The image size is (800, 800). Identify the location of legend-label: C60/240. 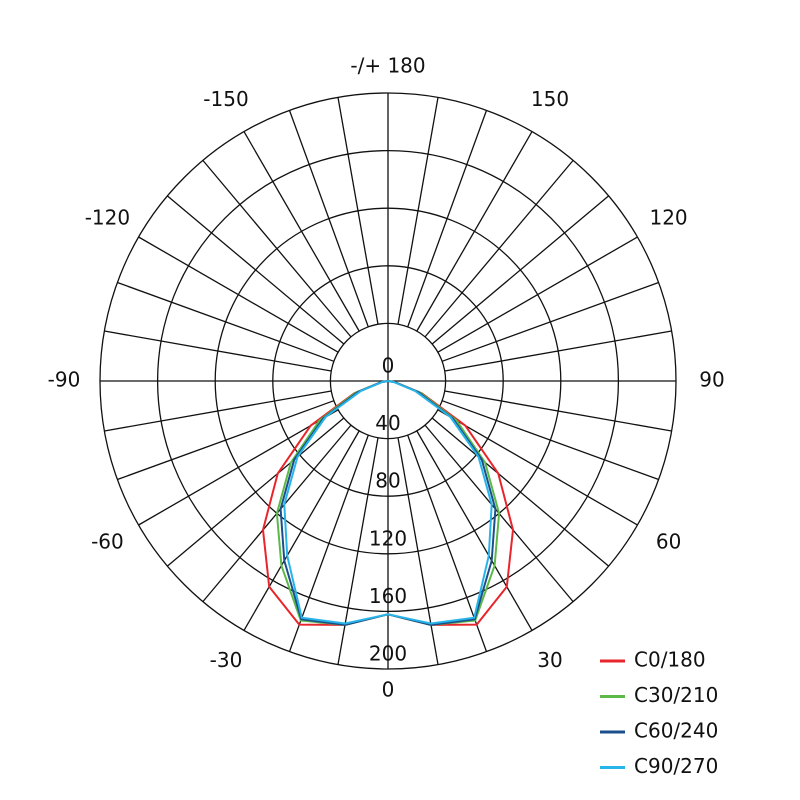
(676, 731).